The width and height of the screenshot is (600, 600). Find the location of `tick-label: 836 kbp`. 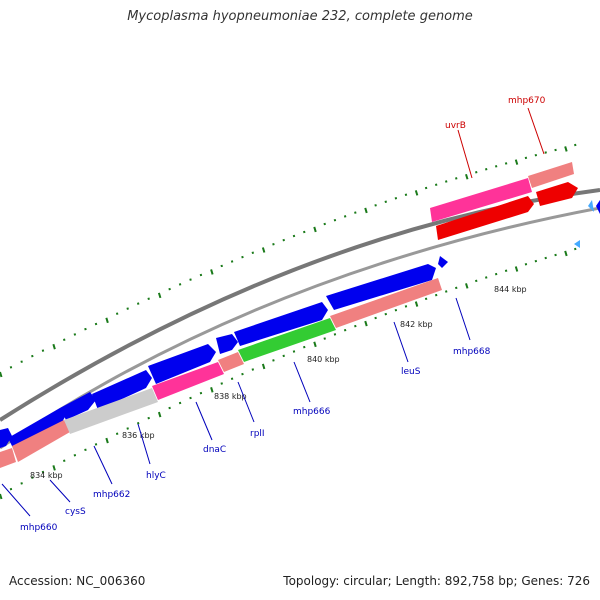

tick-label: 836 kbp is located at coordinates (138, 435).